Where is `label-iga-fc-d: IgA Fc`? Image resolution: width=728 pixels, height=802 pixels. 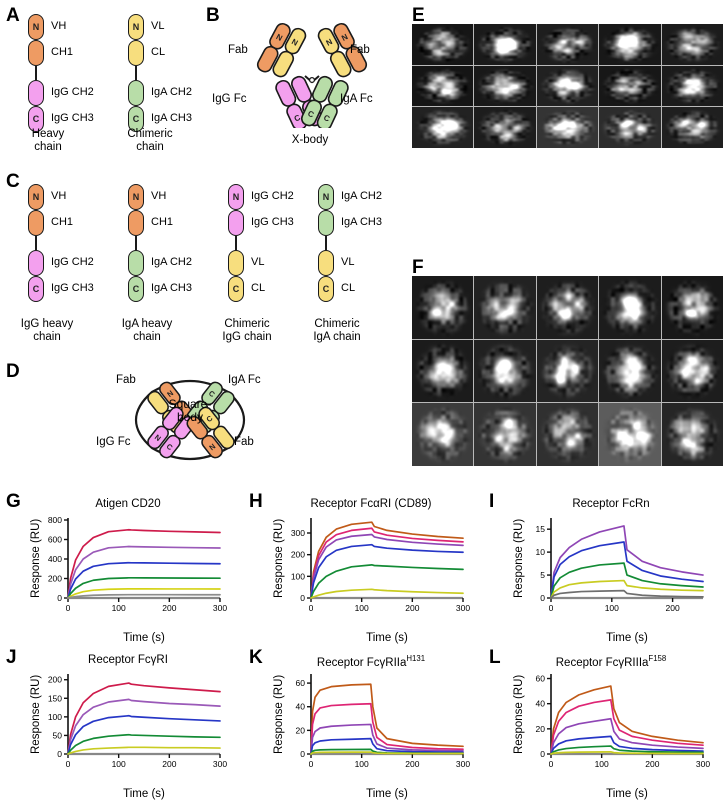
label-iga-fc-d: IgA Fc is located at coordinates (244, 380).